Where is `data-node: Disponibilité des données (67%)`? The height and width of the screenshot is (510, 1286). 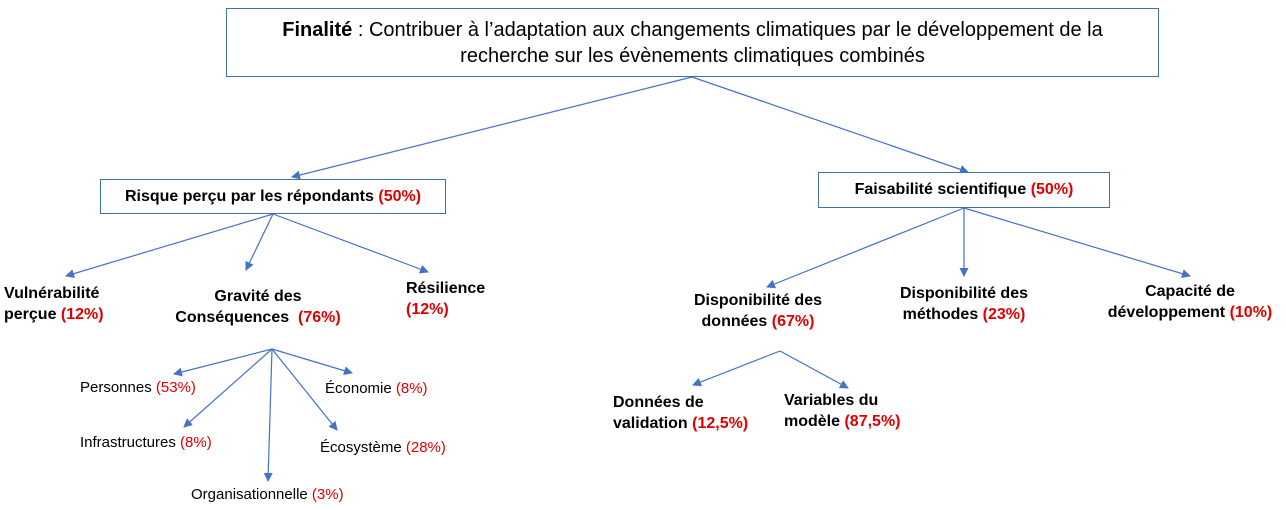
data-node: Disponibilité des données (67%) is located at coordinates (758, 312).